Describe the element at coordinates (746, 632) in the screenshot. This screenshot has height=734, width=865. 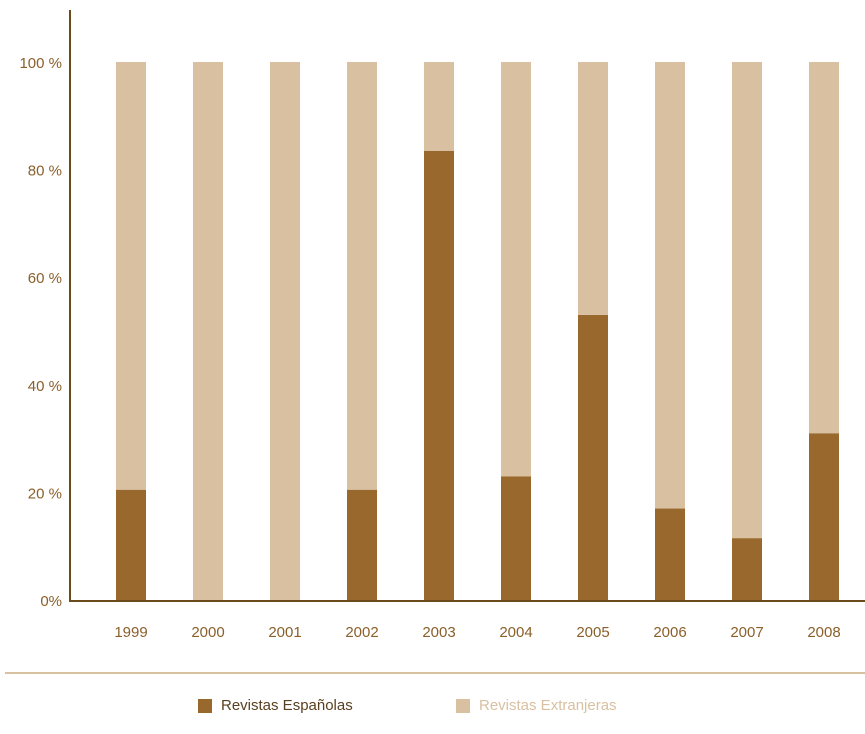
I see `x-tick-label-2007: 2007` at that location.